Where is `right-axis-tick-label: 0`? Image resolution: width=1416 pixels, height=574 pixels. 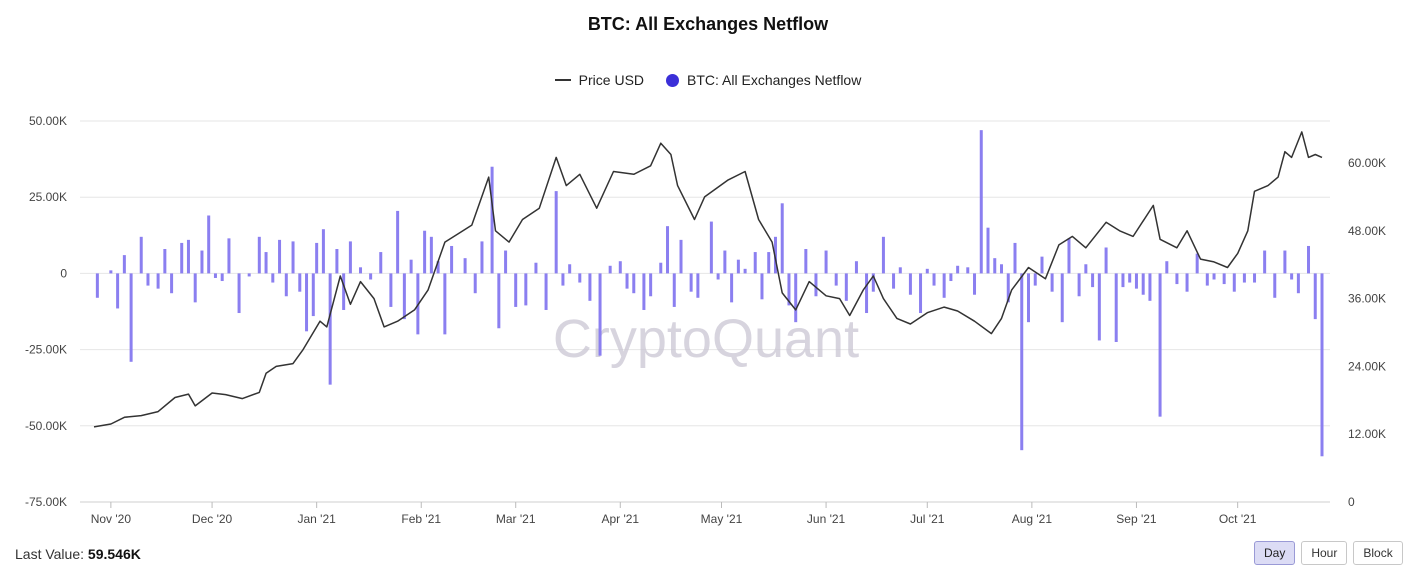
right-axis-tick-label: 0 is located at coordinates (1351, 502).